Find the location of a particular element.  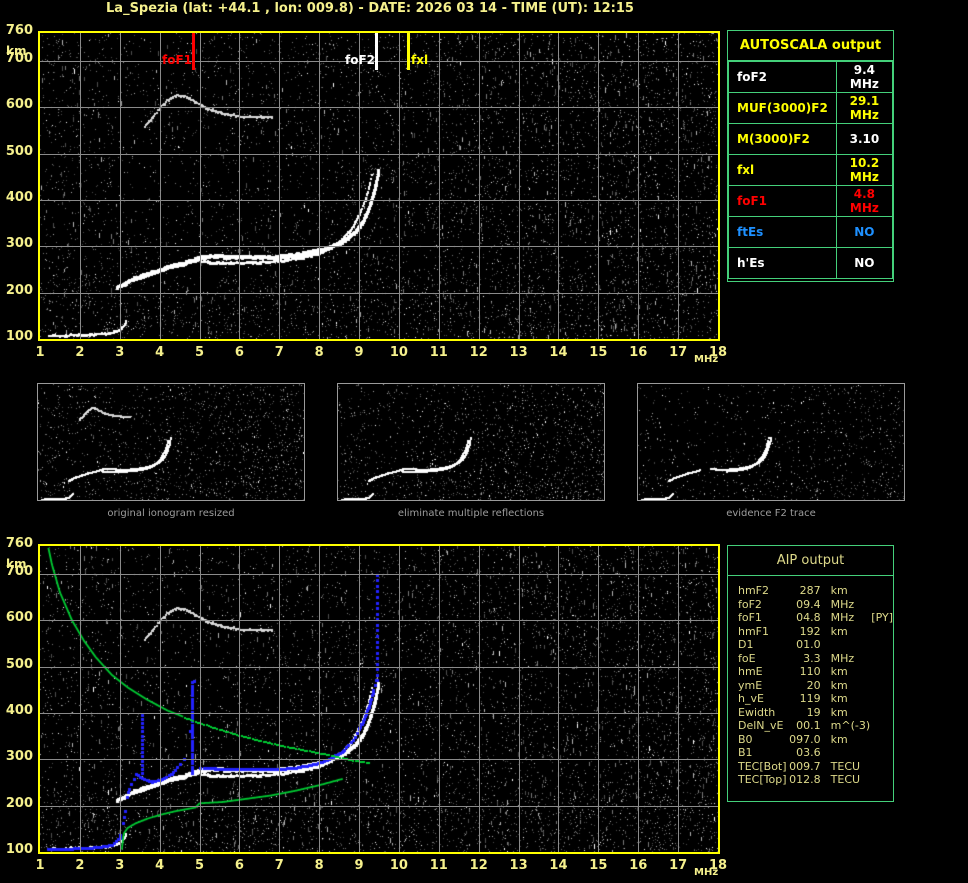

y-tick-label: 300 is located at coordinates (19, 244).